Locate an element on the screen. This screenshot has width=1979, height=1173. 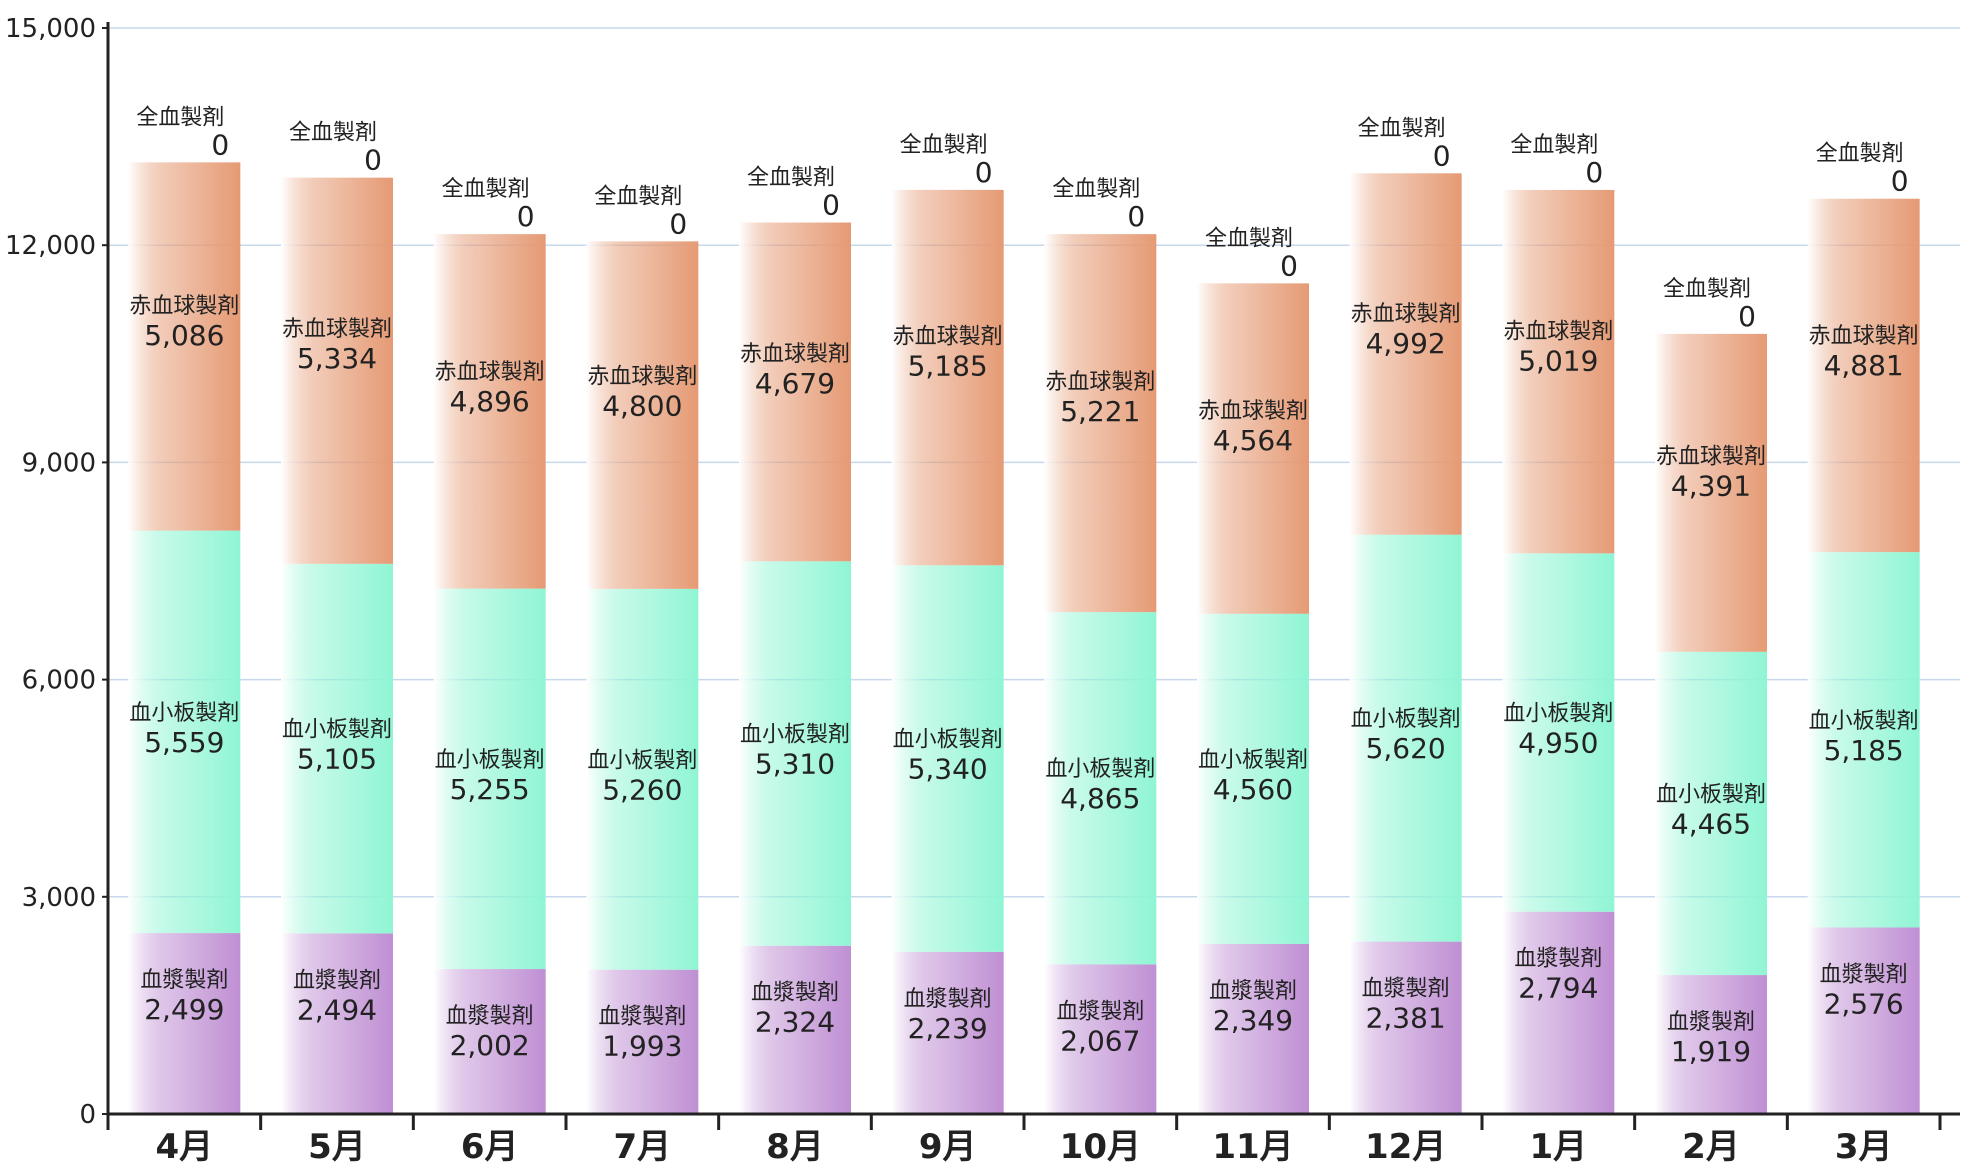
x-category-label: 3月 is located at coordinates (1864, 1147).